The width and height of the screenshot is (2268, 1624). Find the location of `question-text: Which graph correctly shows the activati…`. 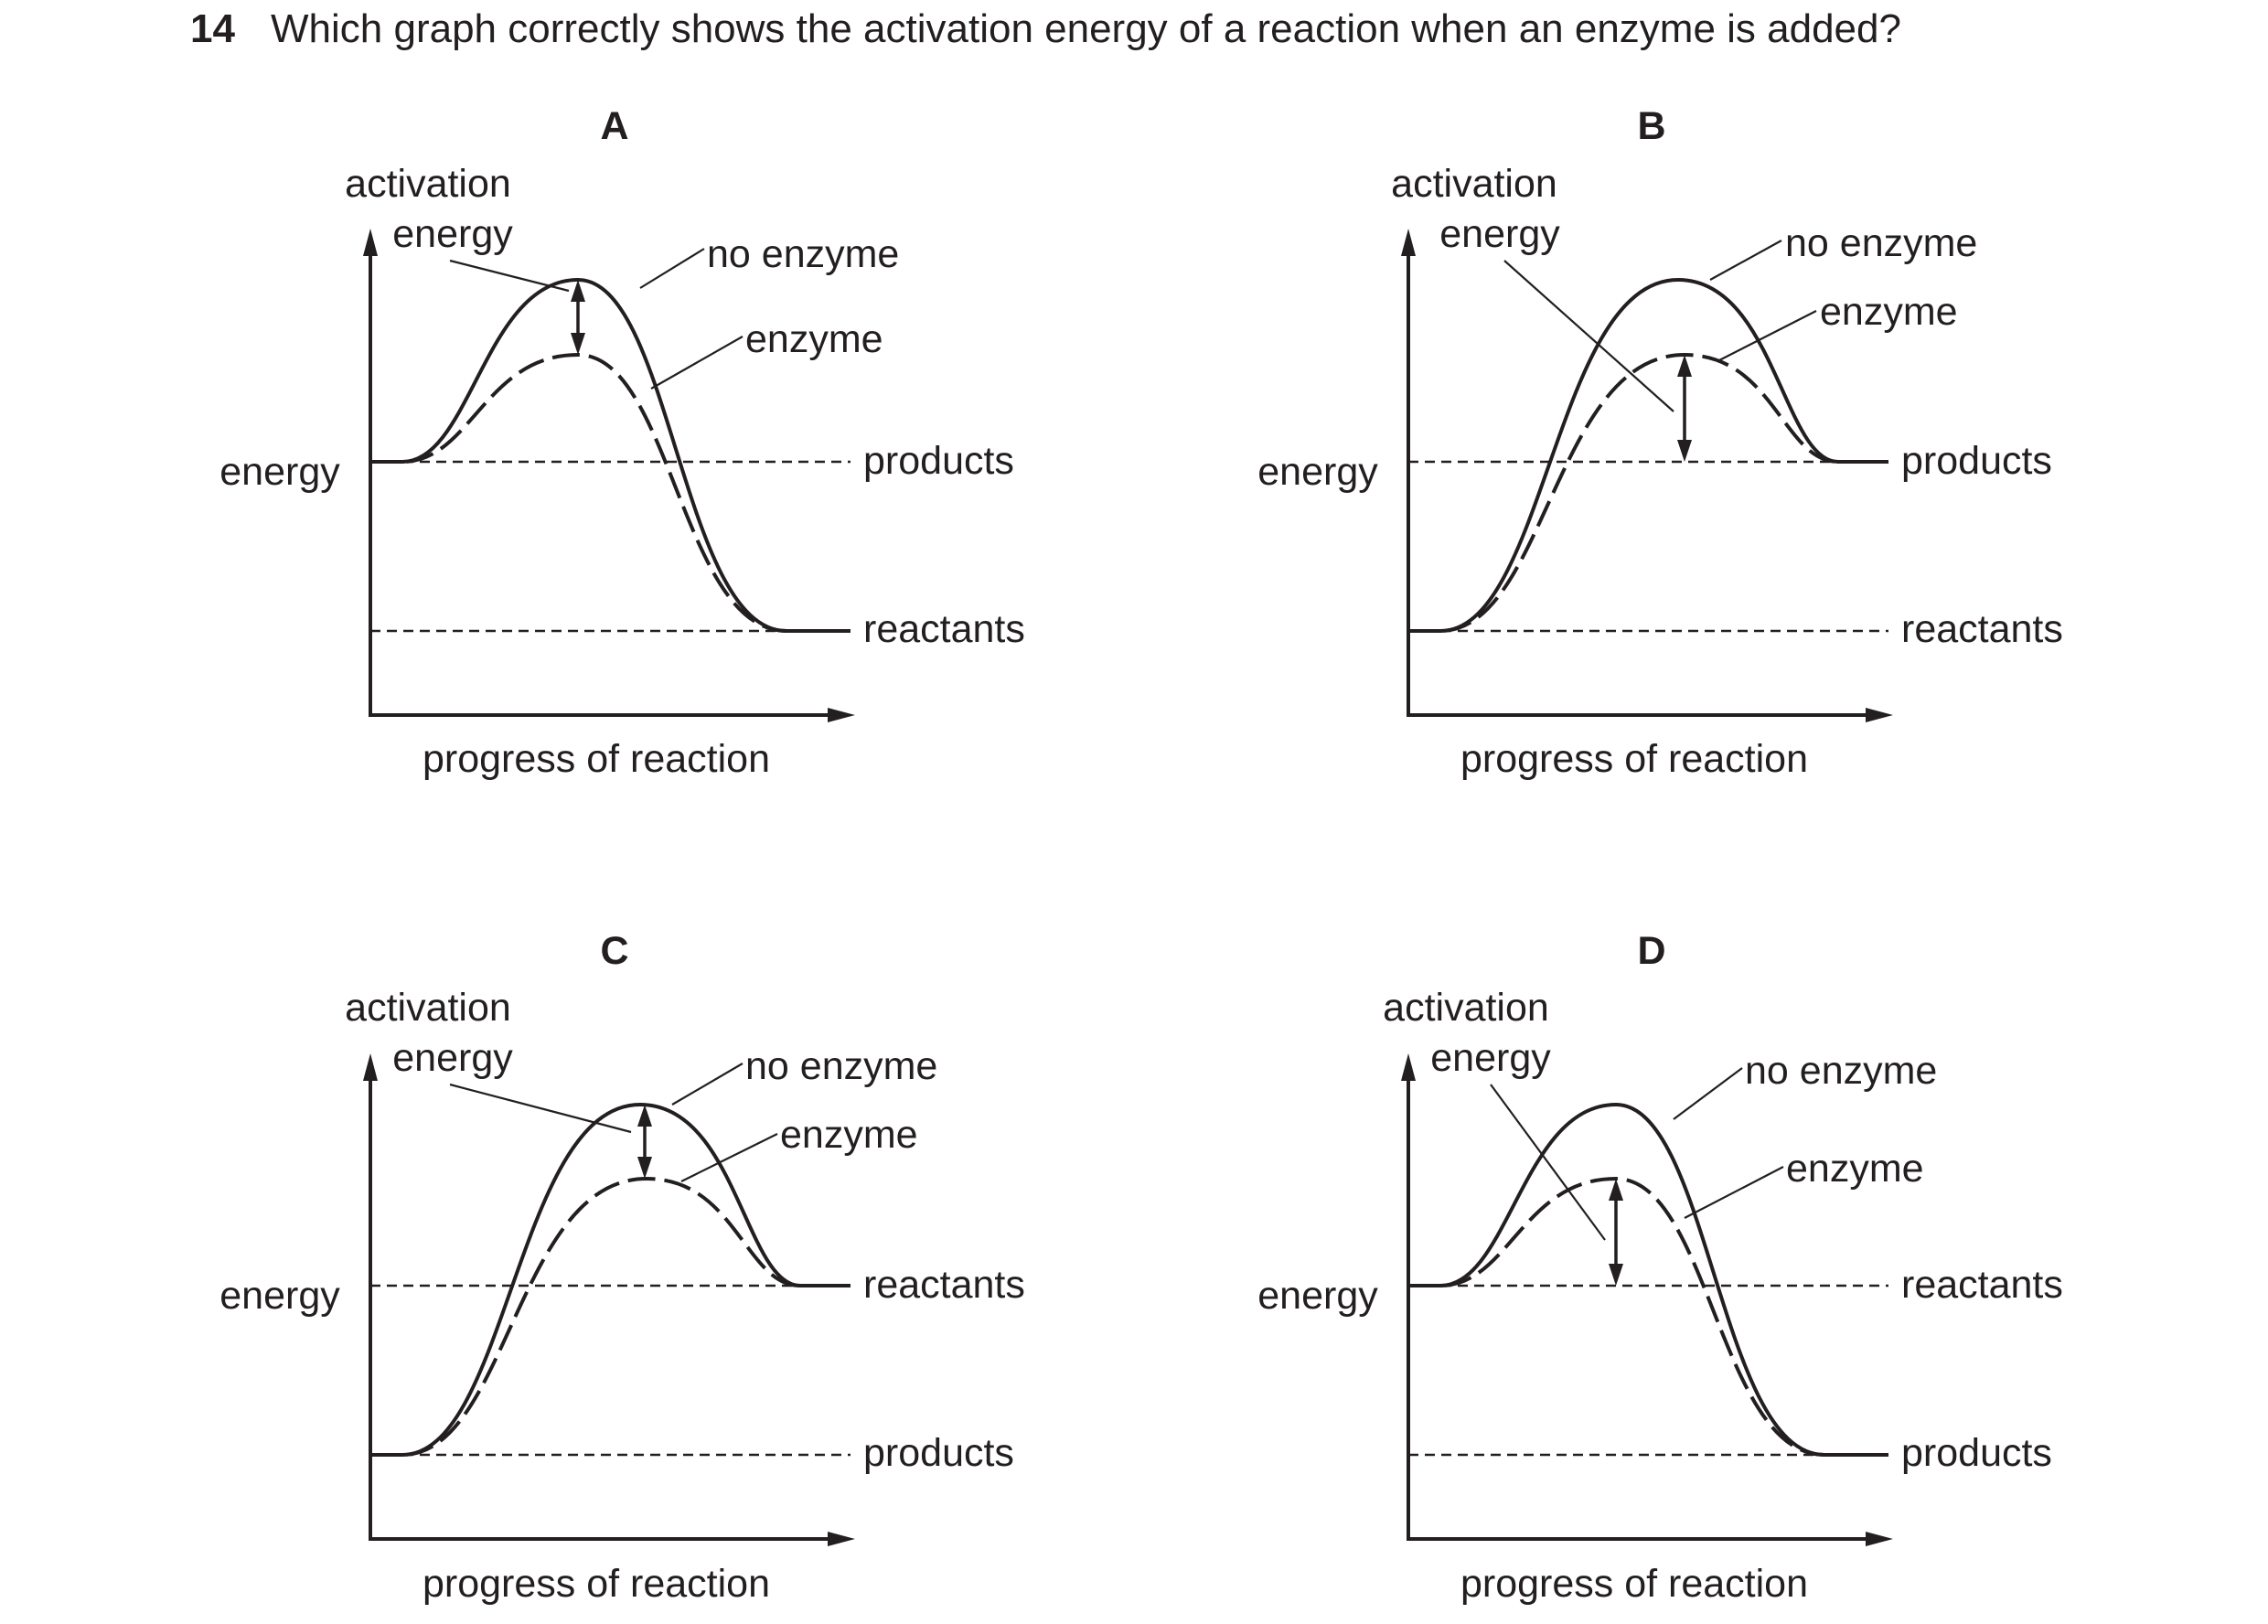

question-text: Which graph correctly shows the activati… is located at coordinates (1086, 28).